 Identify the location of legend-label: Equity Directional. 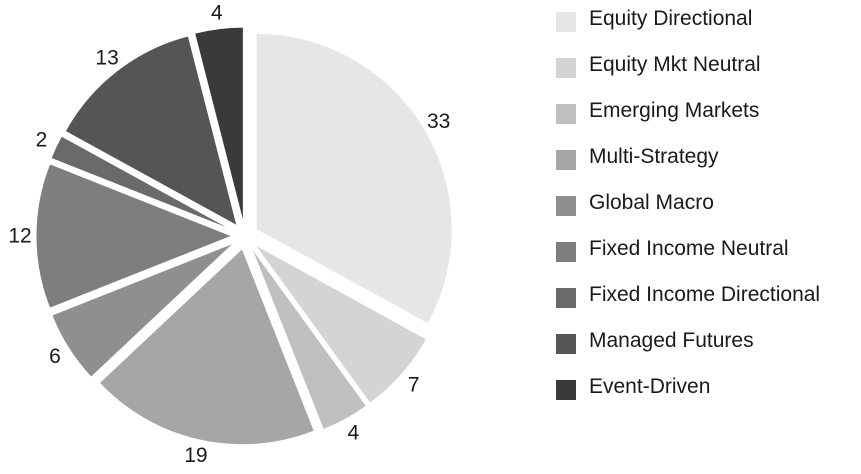
(671, 18).